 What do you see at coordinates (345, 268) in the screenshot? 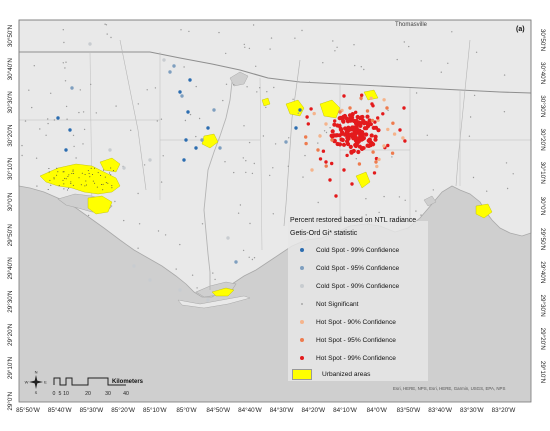
I see `legend-item-cold-95: Cold Spot - 95% Confidence` at bounding box center [345, 268].